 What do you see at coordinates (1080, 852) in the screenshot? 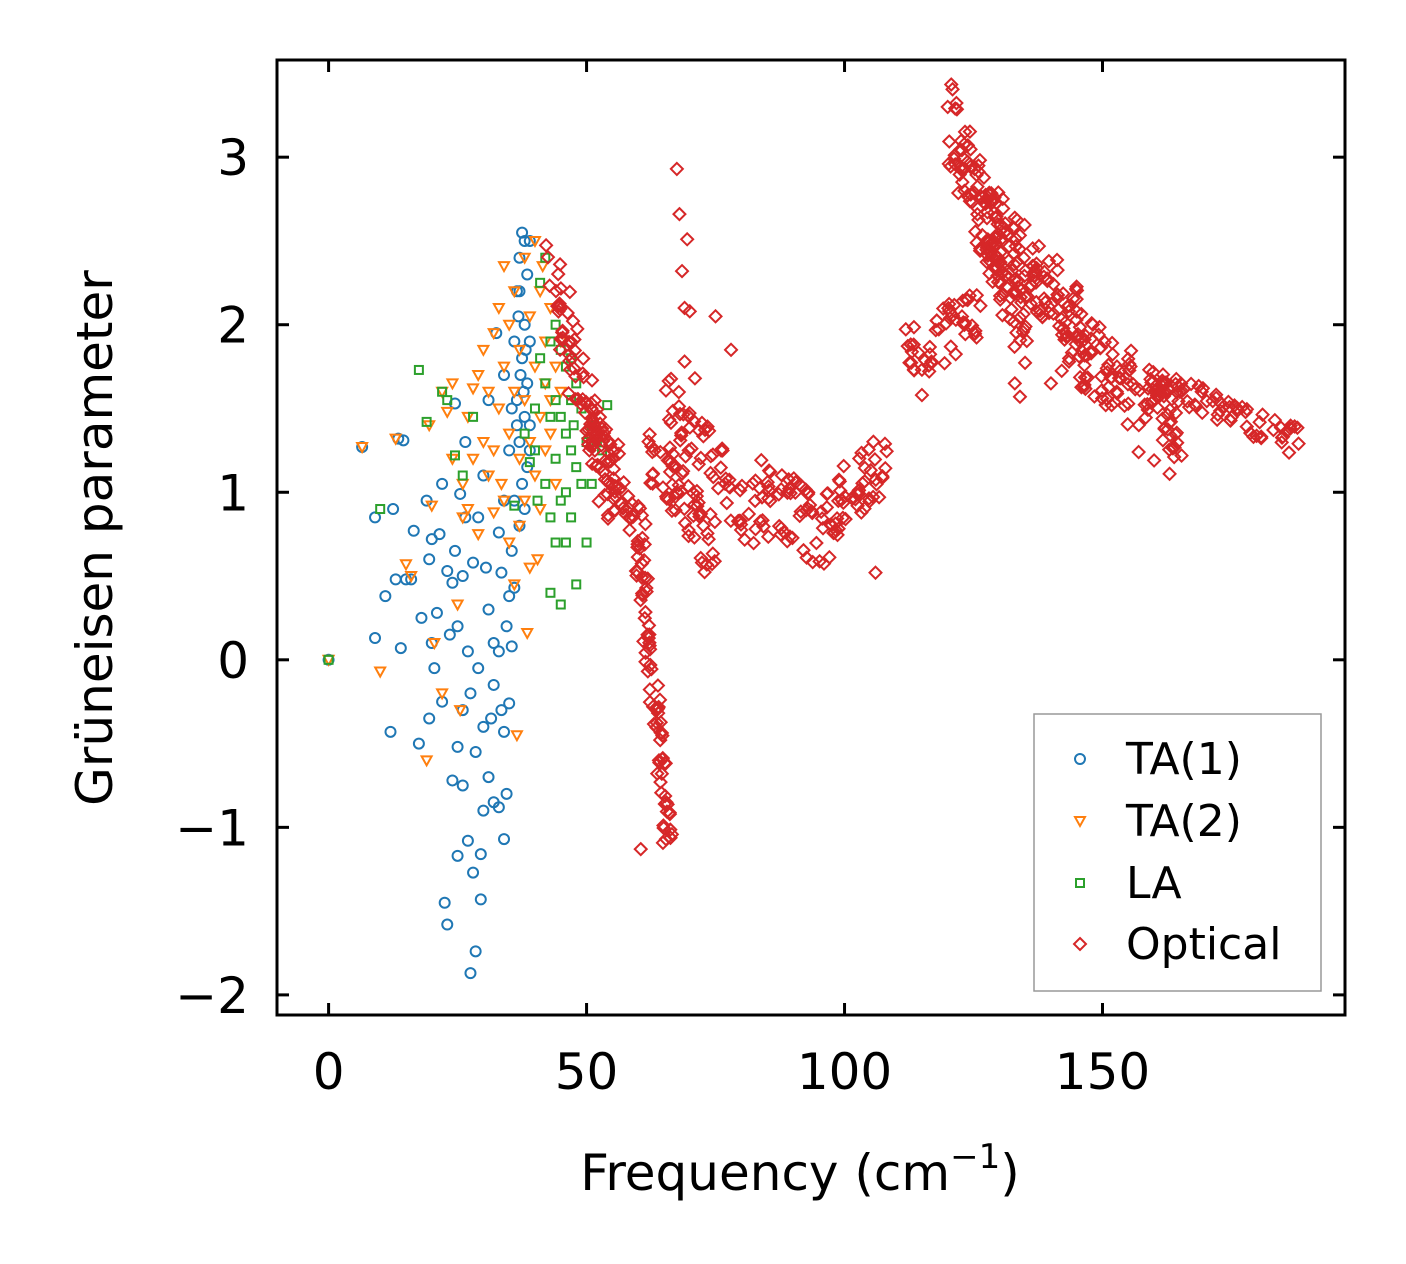
I see `legend-markers` at bounding box center [1080, 852].